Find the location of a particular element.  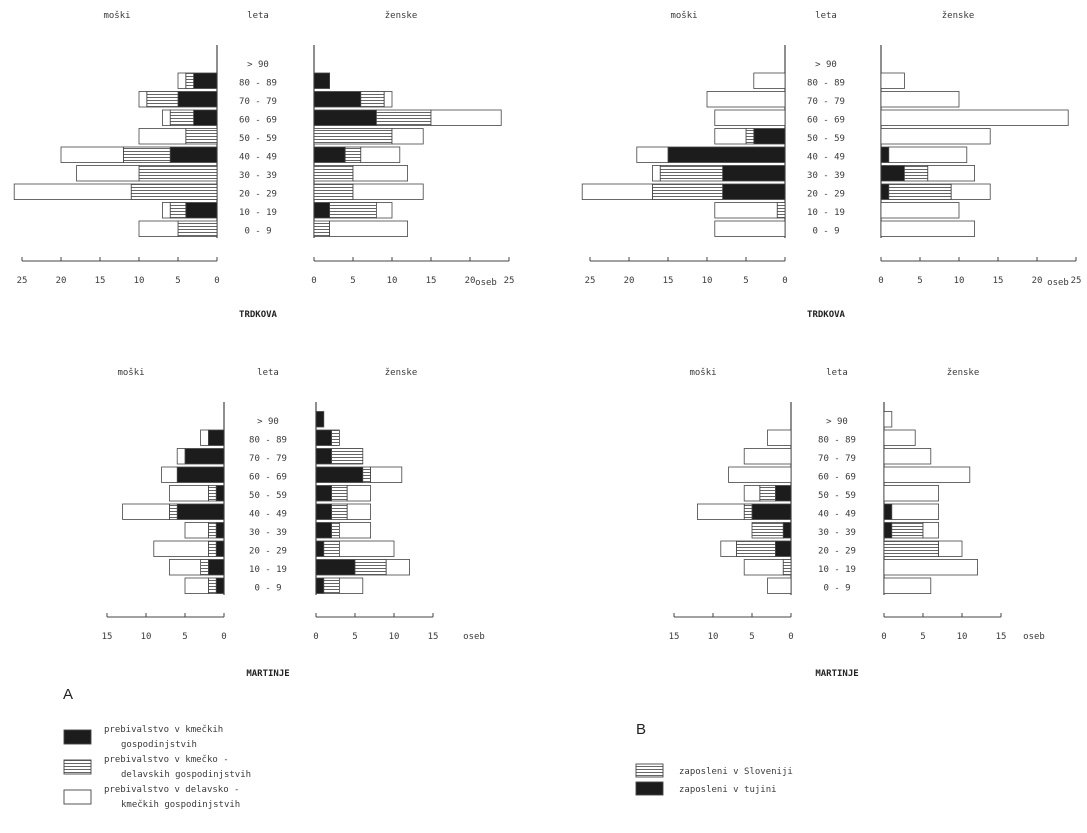

age-group-label: 0 - 9 is located at coordinates (825, 232).